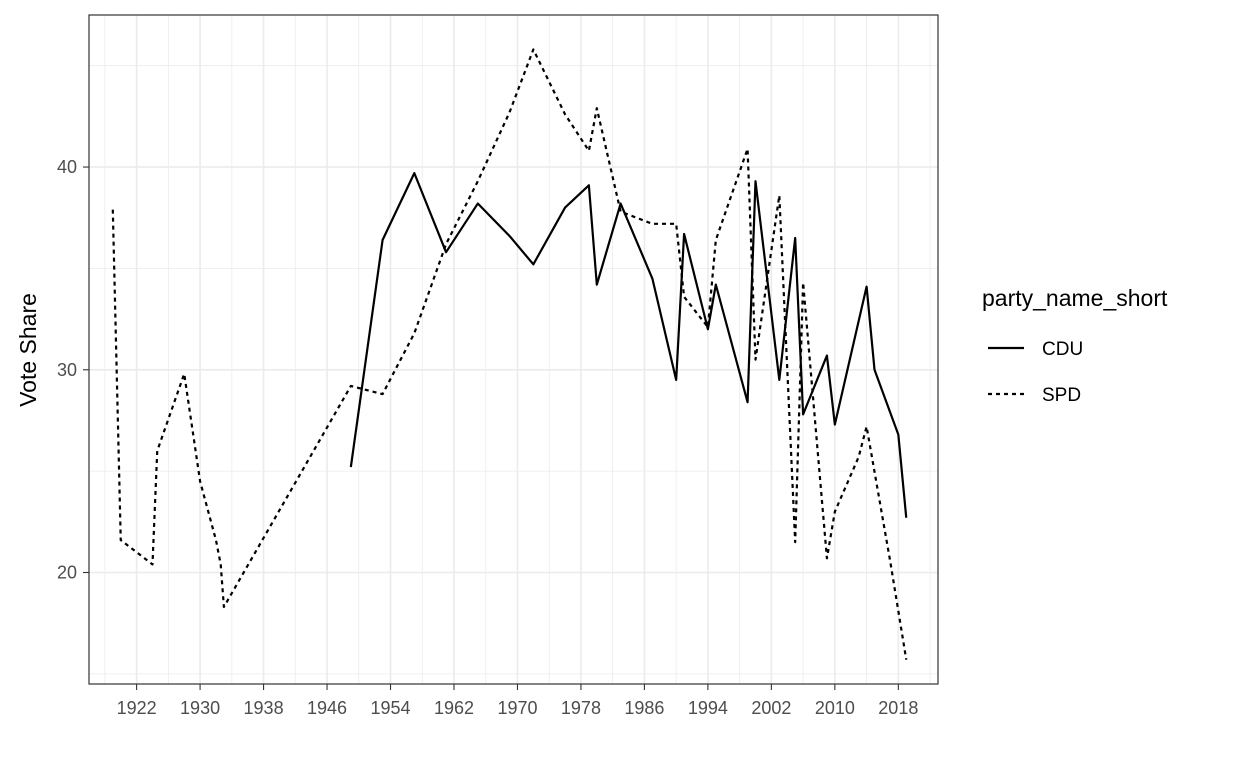  I want to click on x-tick-label: 1938, so click(264, 708).